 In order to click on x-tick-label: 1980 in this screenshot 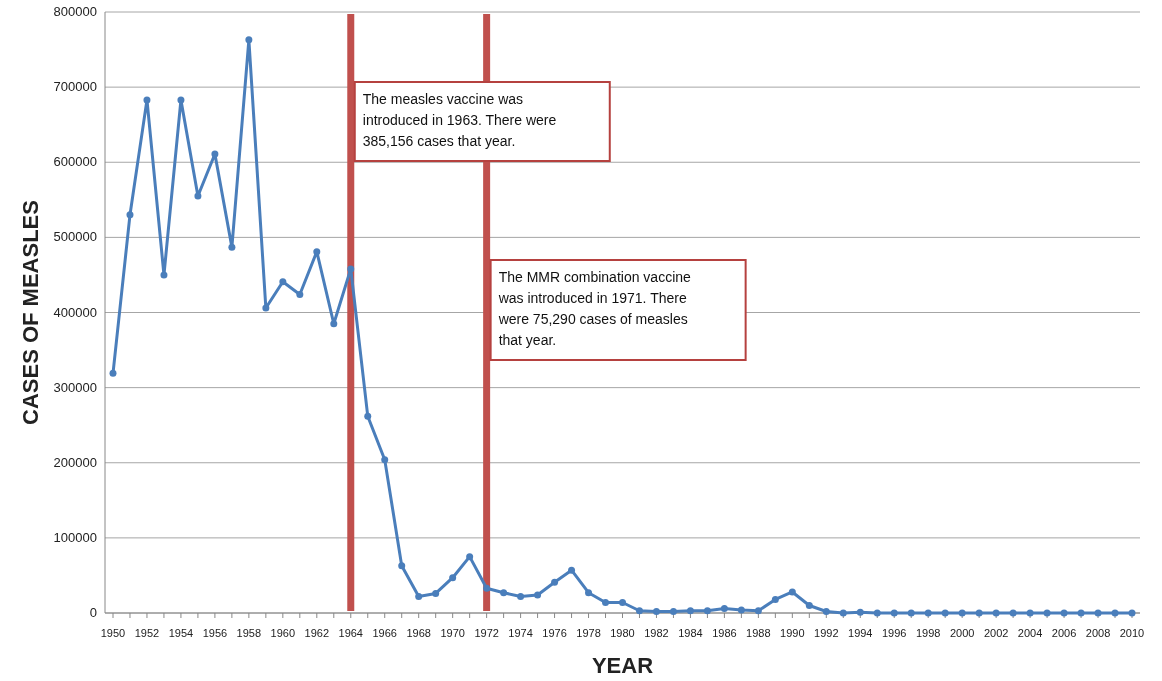, I will do `click(622, 633)`.